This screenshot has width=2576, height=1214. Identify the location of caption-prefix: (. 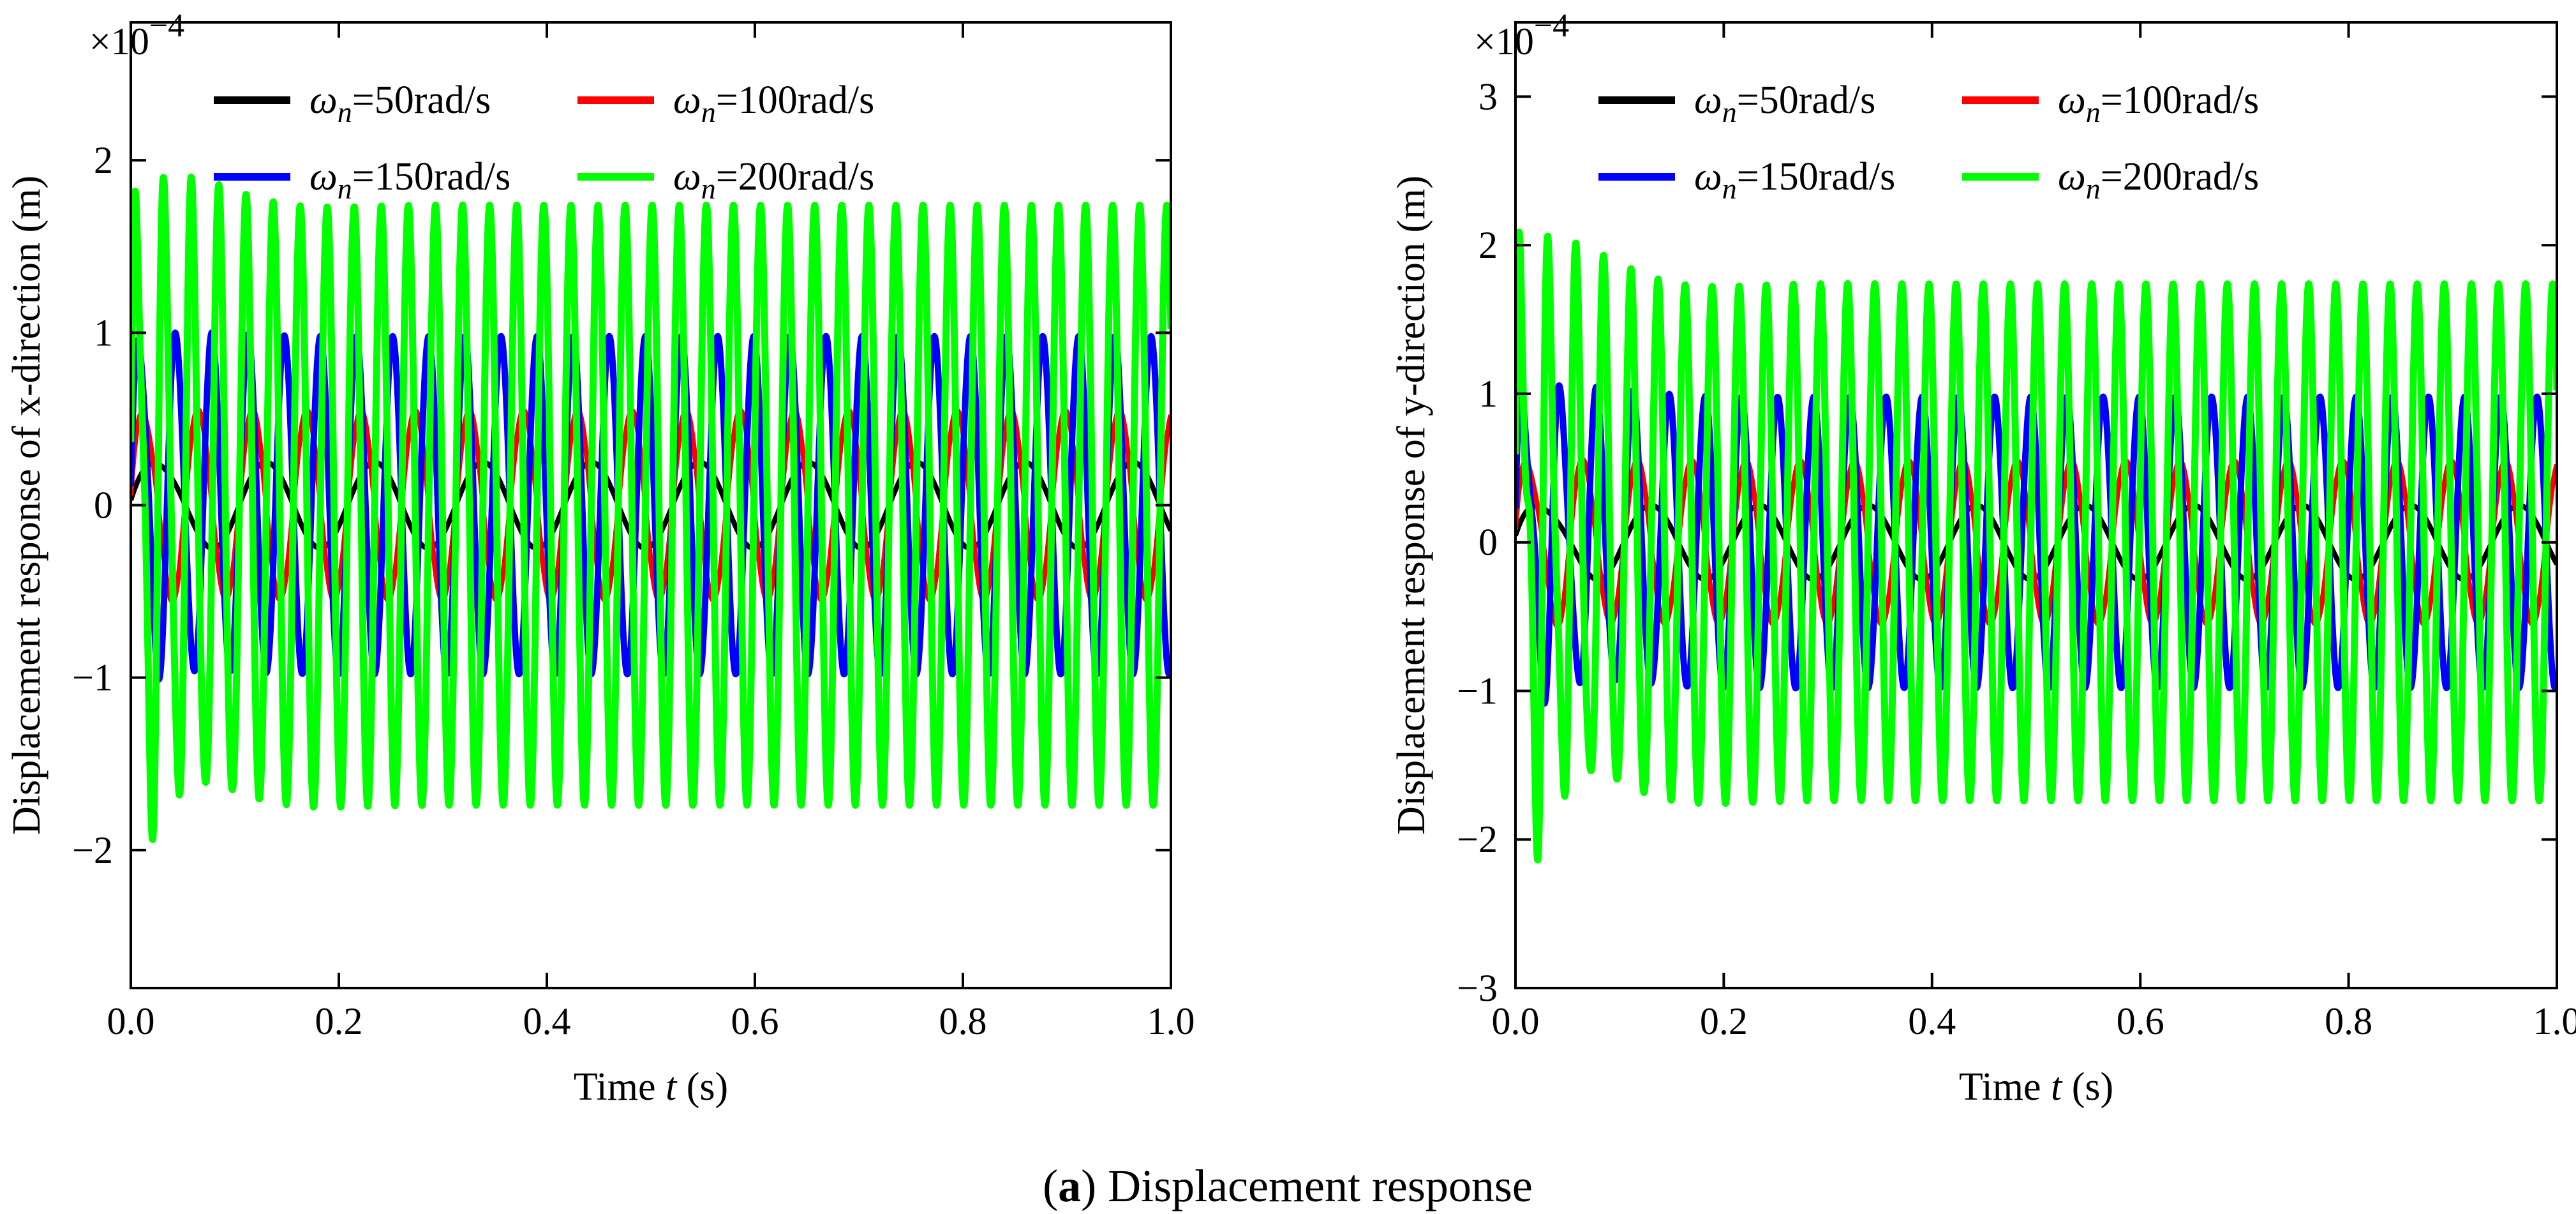
(1050, 1185).